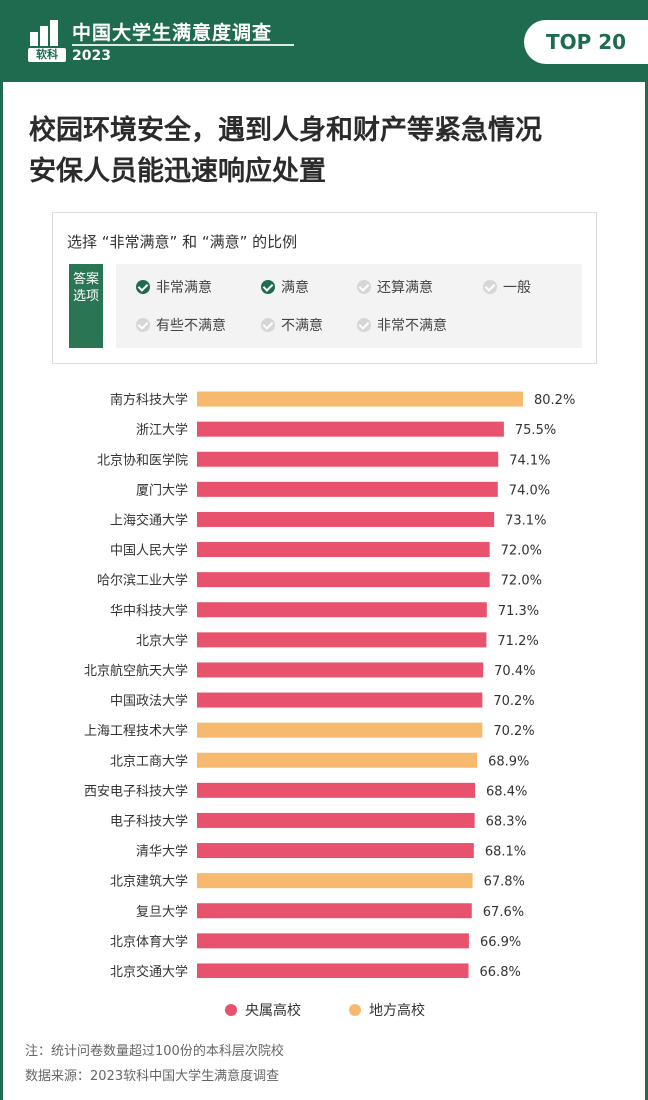 The width and height of the screenshot is (648, 1100). What do you see at coordinates (402, 325) in the screenshot?
I see `option-very-dissatisfied: 非常不满意` at bounding box center [402, 325].